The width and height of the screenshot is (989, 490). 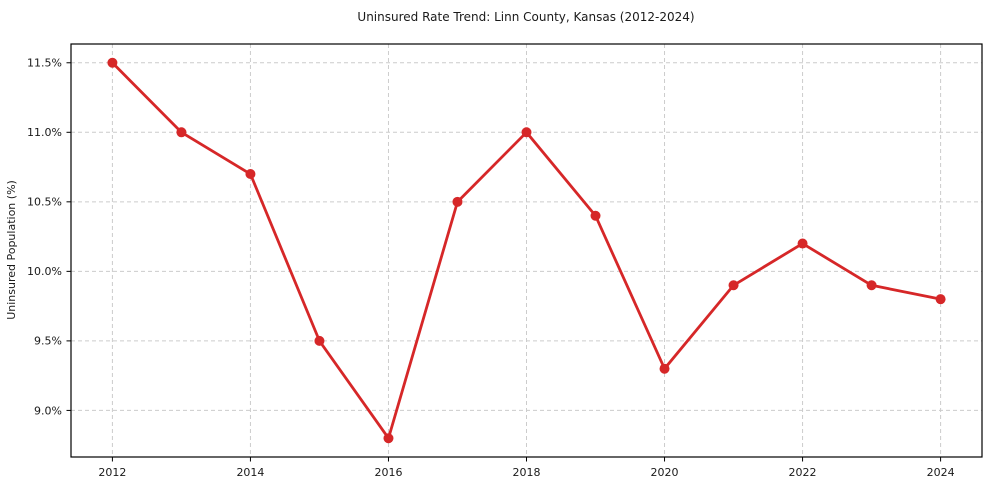 I want to click on y-tick-label: 10.5%, so click(x=44, y=202).